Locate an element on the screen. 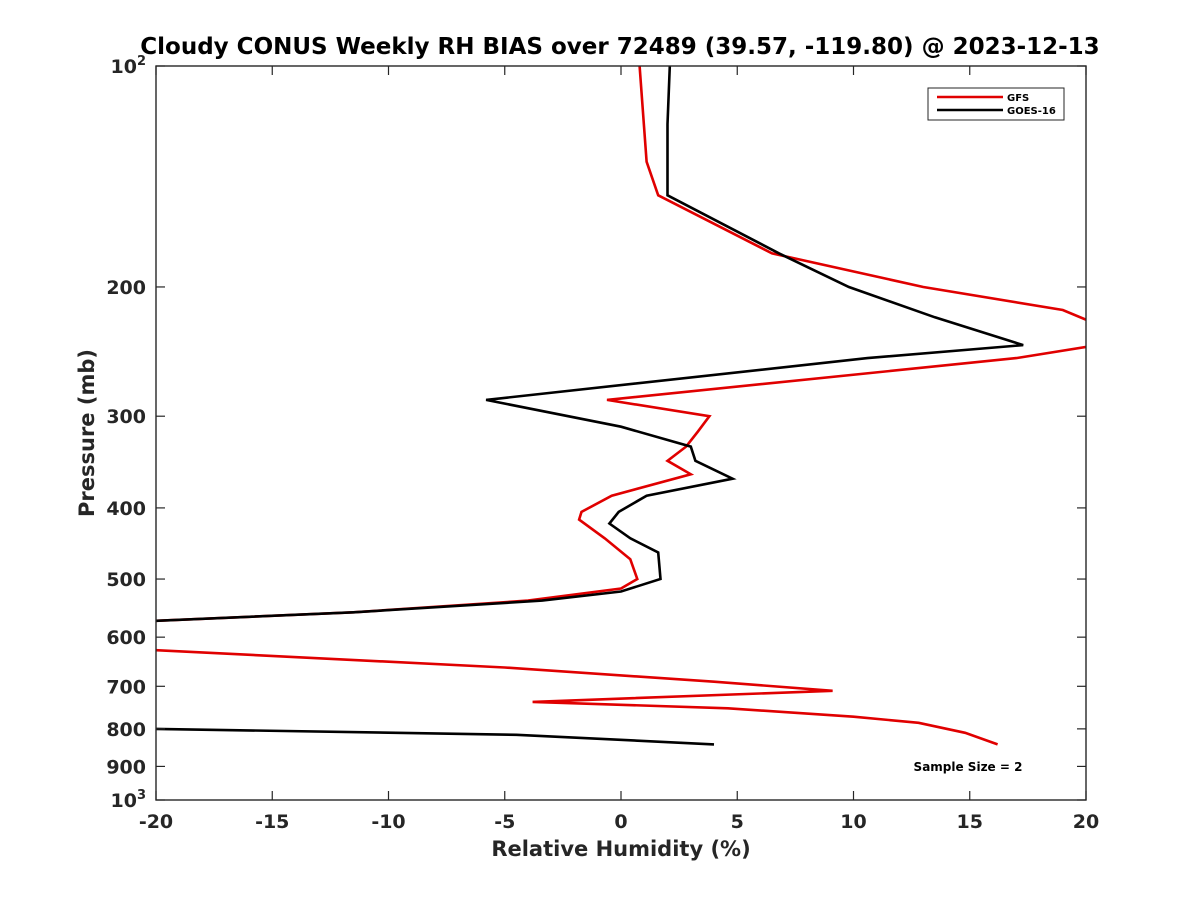  y-tick-label: 10² is located at coordinates (129, 66).